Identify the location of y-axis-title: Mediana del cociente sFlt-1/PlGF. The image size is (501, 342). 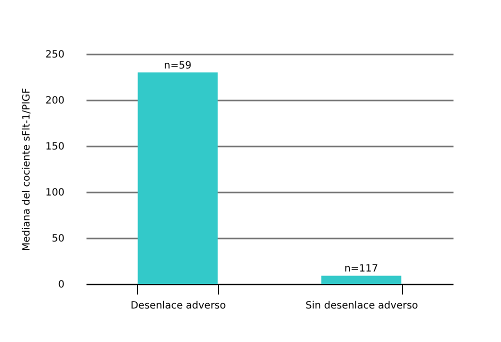
(26, 170).